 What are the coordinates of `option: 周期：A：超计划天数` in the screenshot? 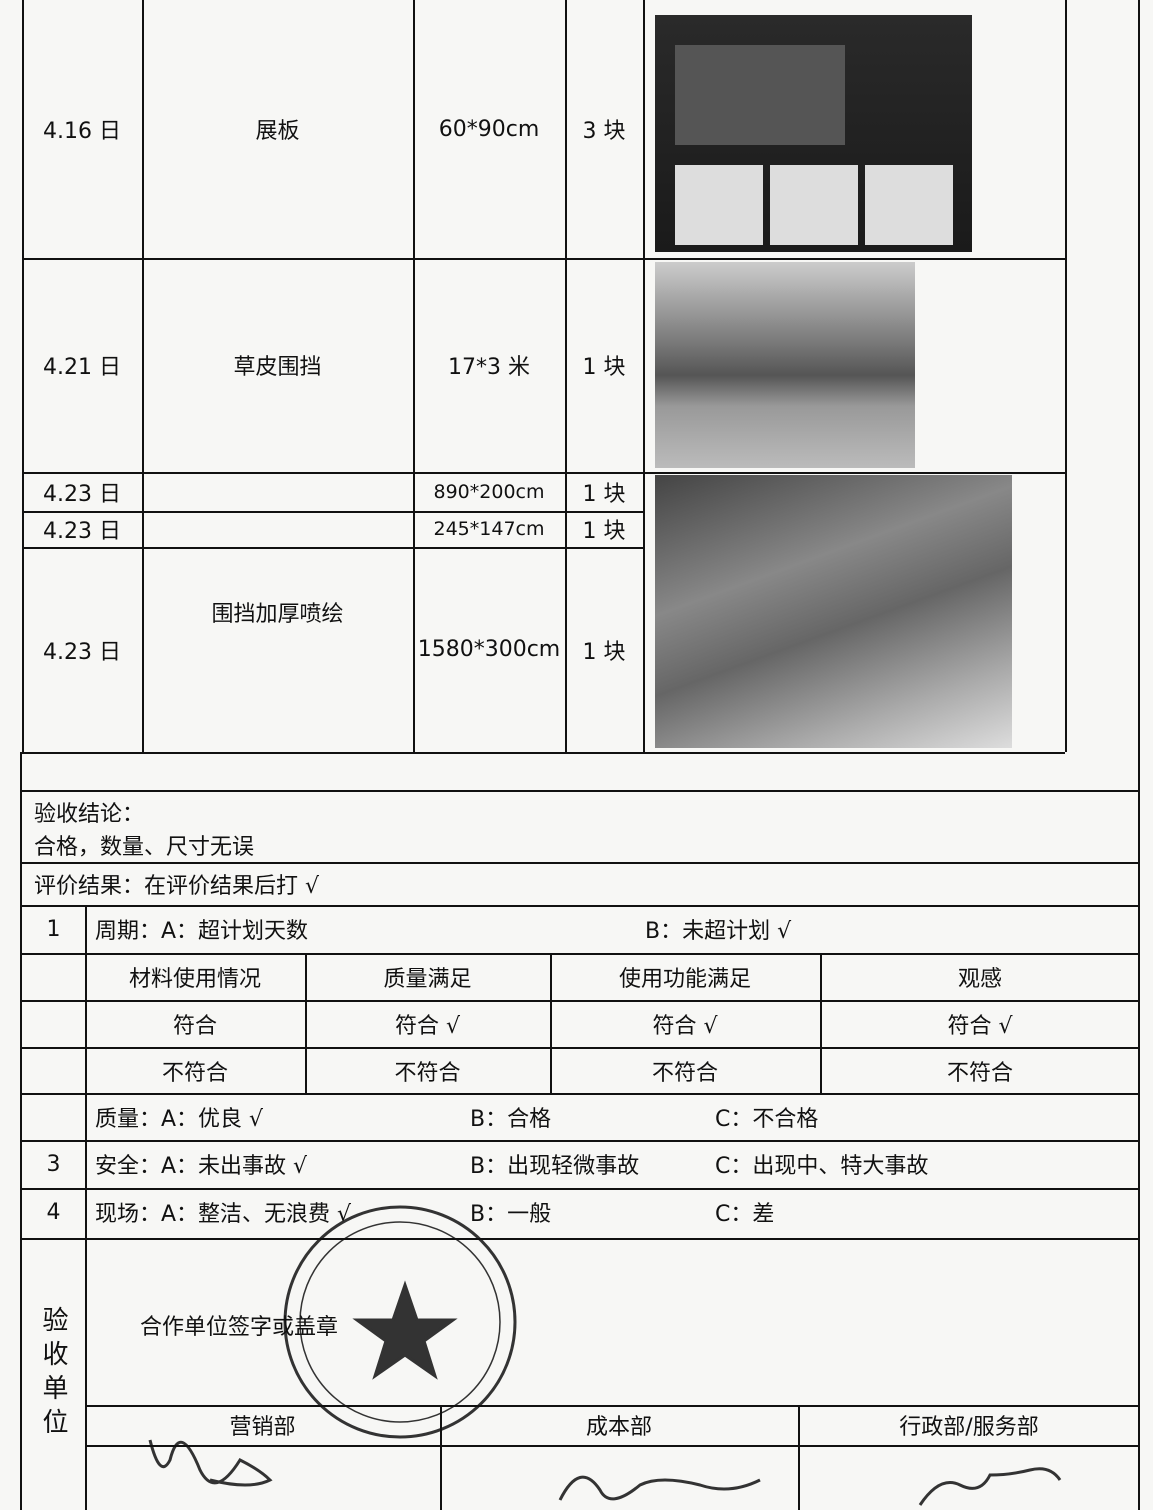 It's located at (202, 931).